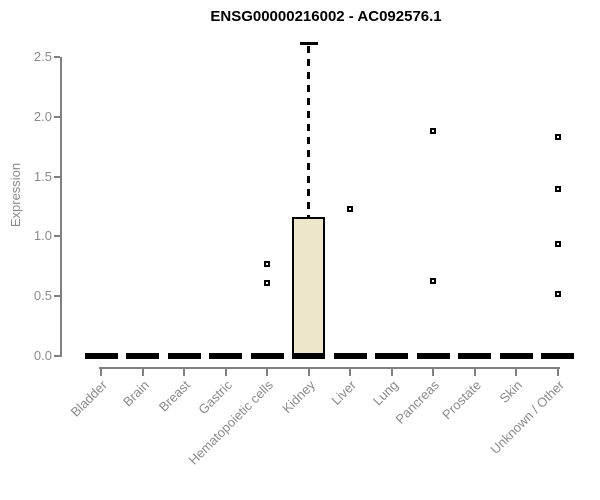  Describe the element at coordinates (42, 176) in the screenshot. I see `y-axis-tick-label: 1.5` at that location.